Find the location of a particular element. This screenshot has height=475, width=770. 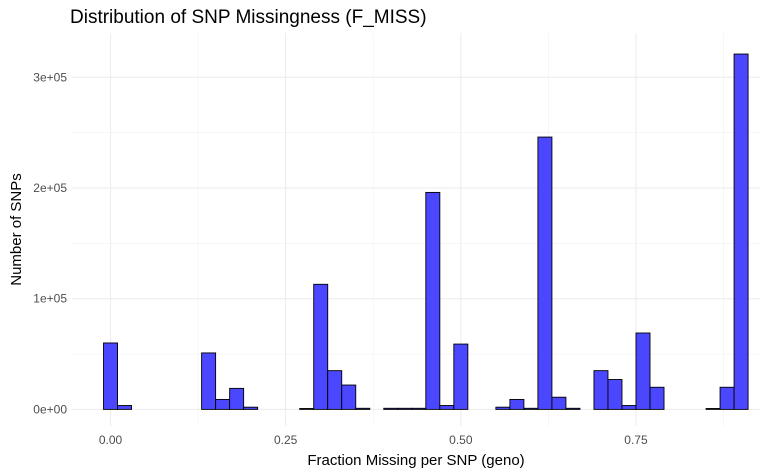

x-tick-label: 0.25 is located at coordinates (286, 440).